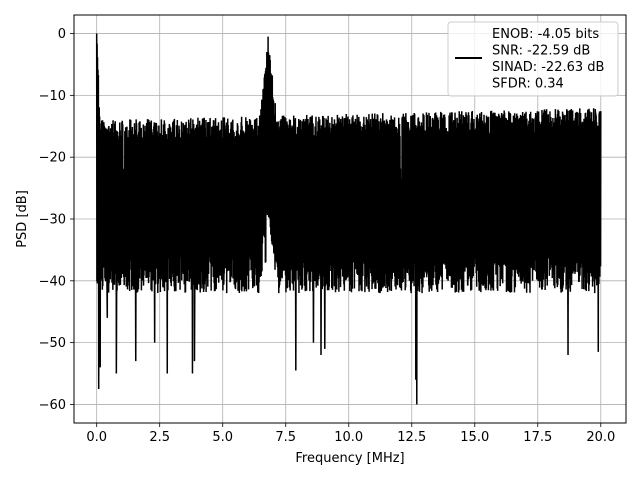 The width and height of the screenshot is (640, 480). Describe the element at coordinates (222, 437) in the screenshot. I see `x-tick-label: 5.0` at that location.